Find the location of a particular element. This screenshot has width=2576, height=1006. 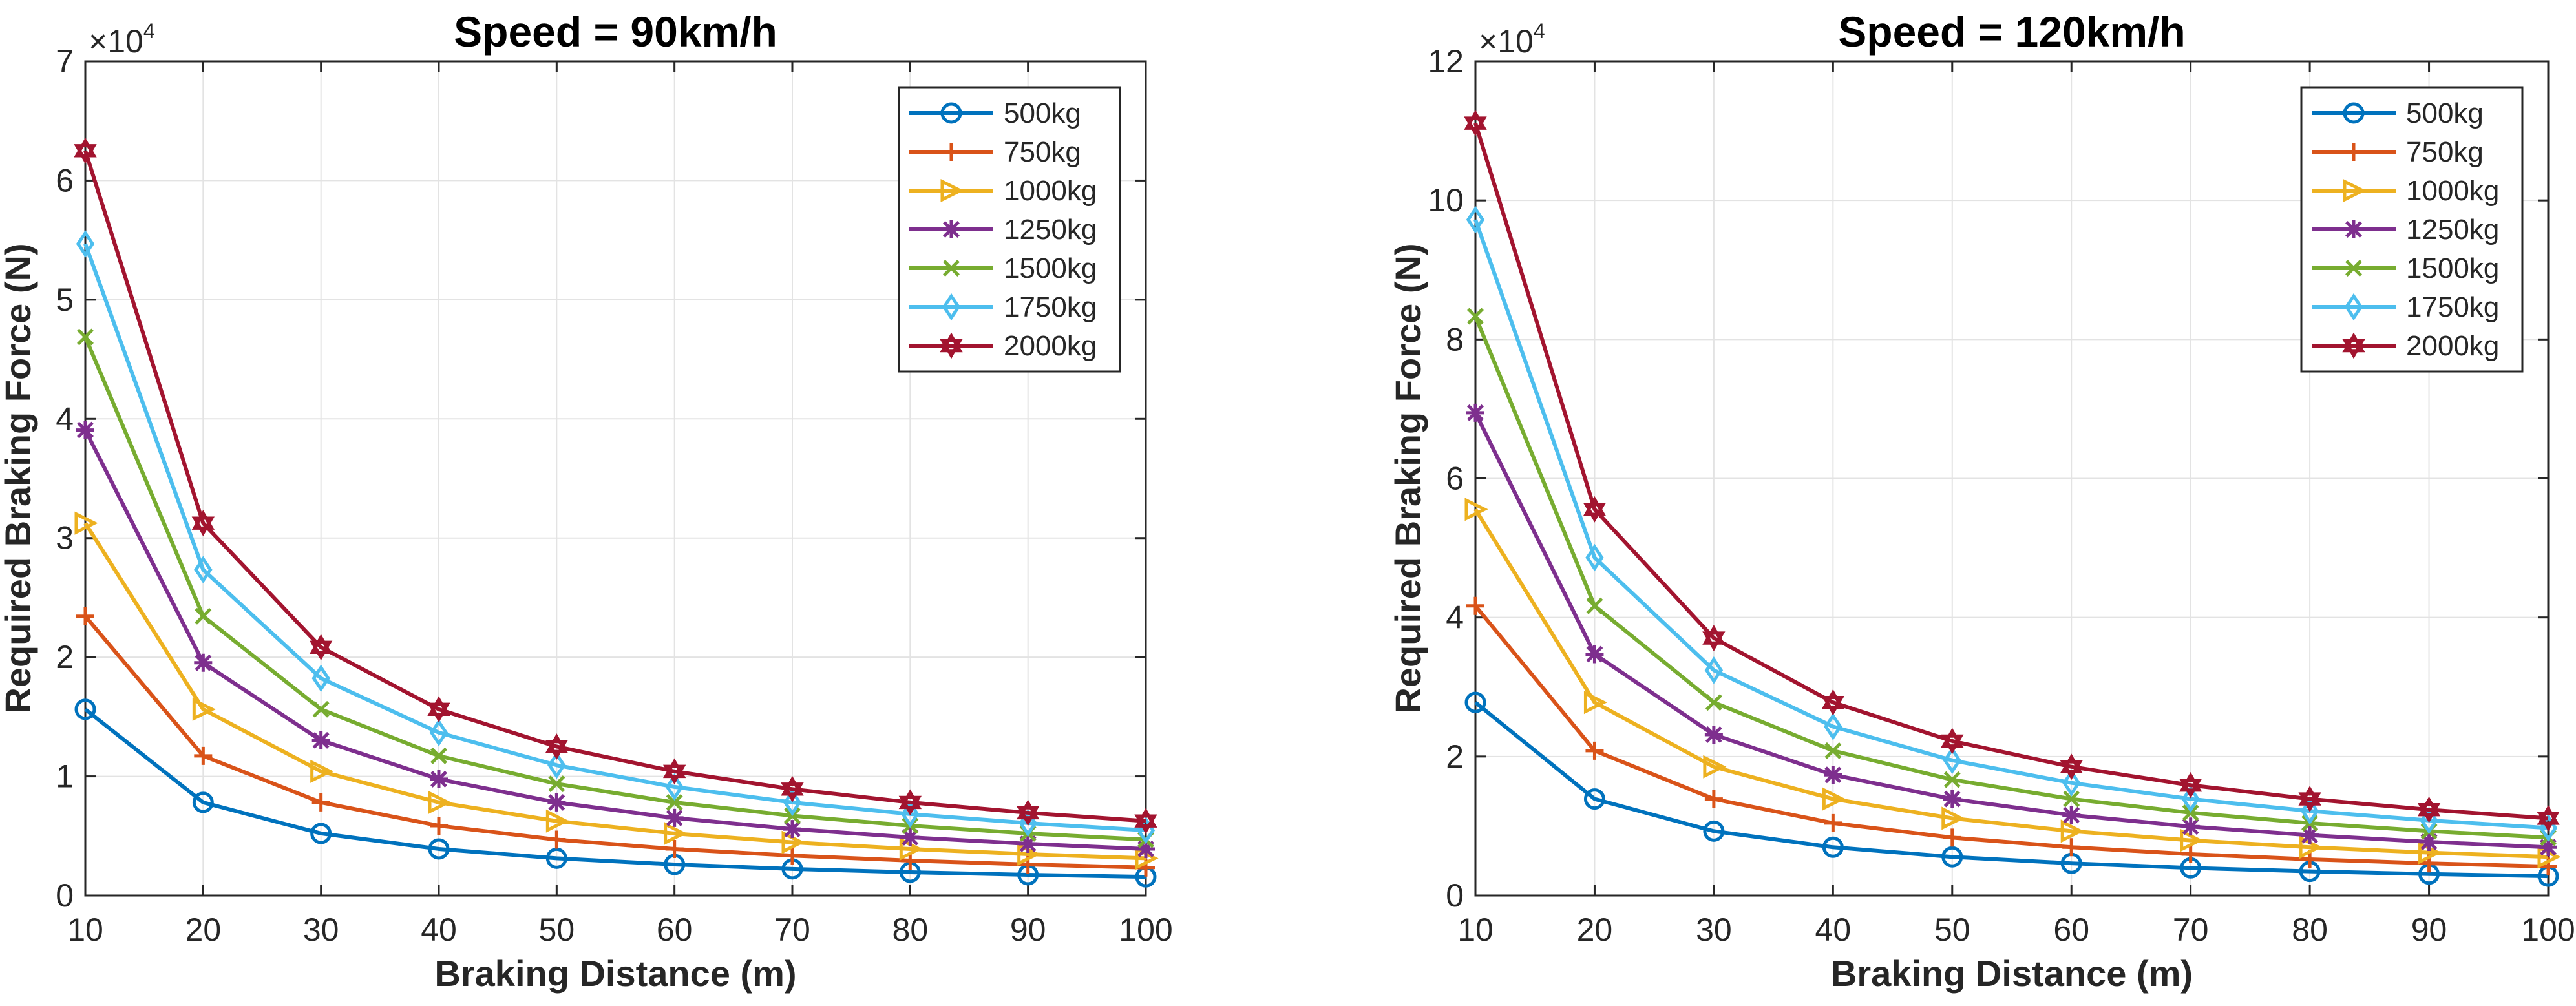

legend-box is located at coordinates (2412, 229).